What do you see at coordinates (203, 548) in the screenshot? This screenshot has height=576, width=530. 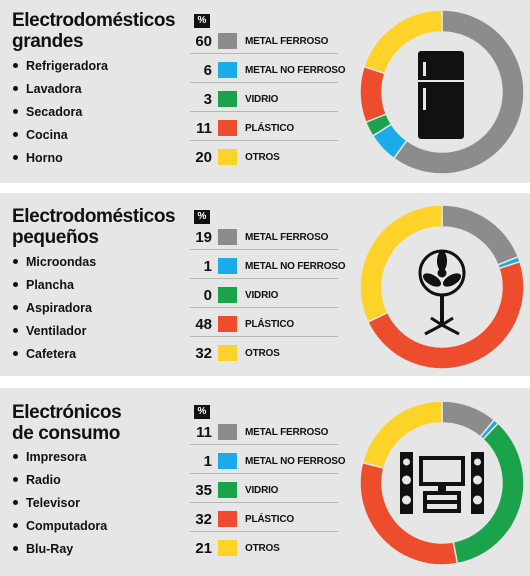 I see `value-label: 21` at bounding box center [203, 548].